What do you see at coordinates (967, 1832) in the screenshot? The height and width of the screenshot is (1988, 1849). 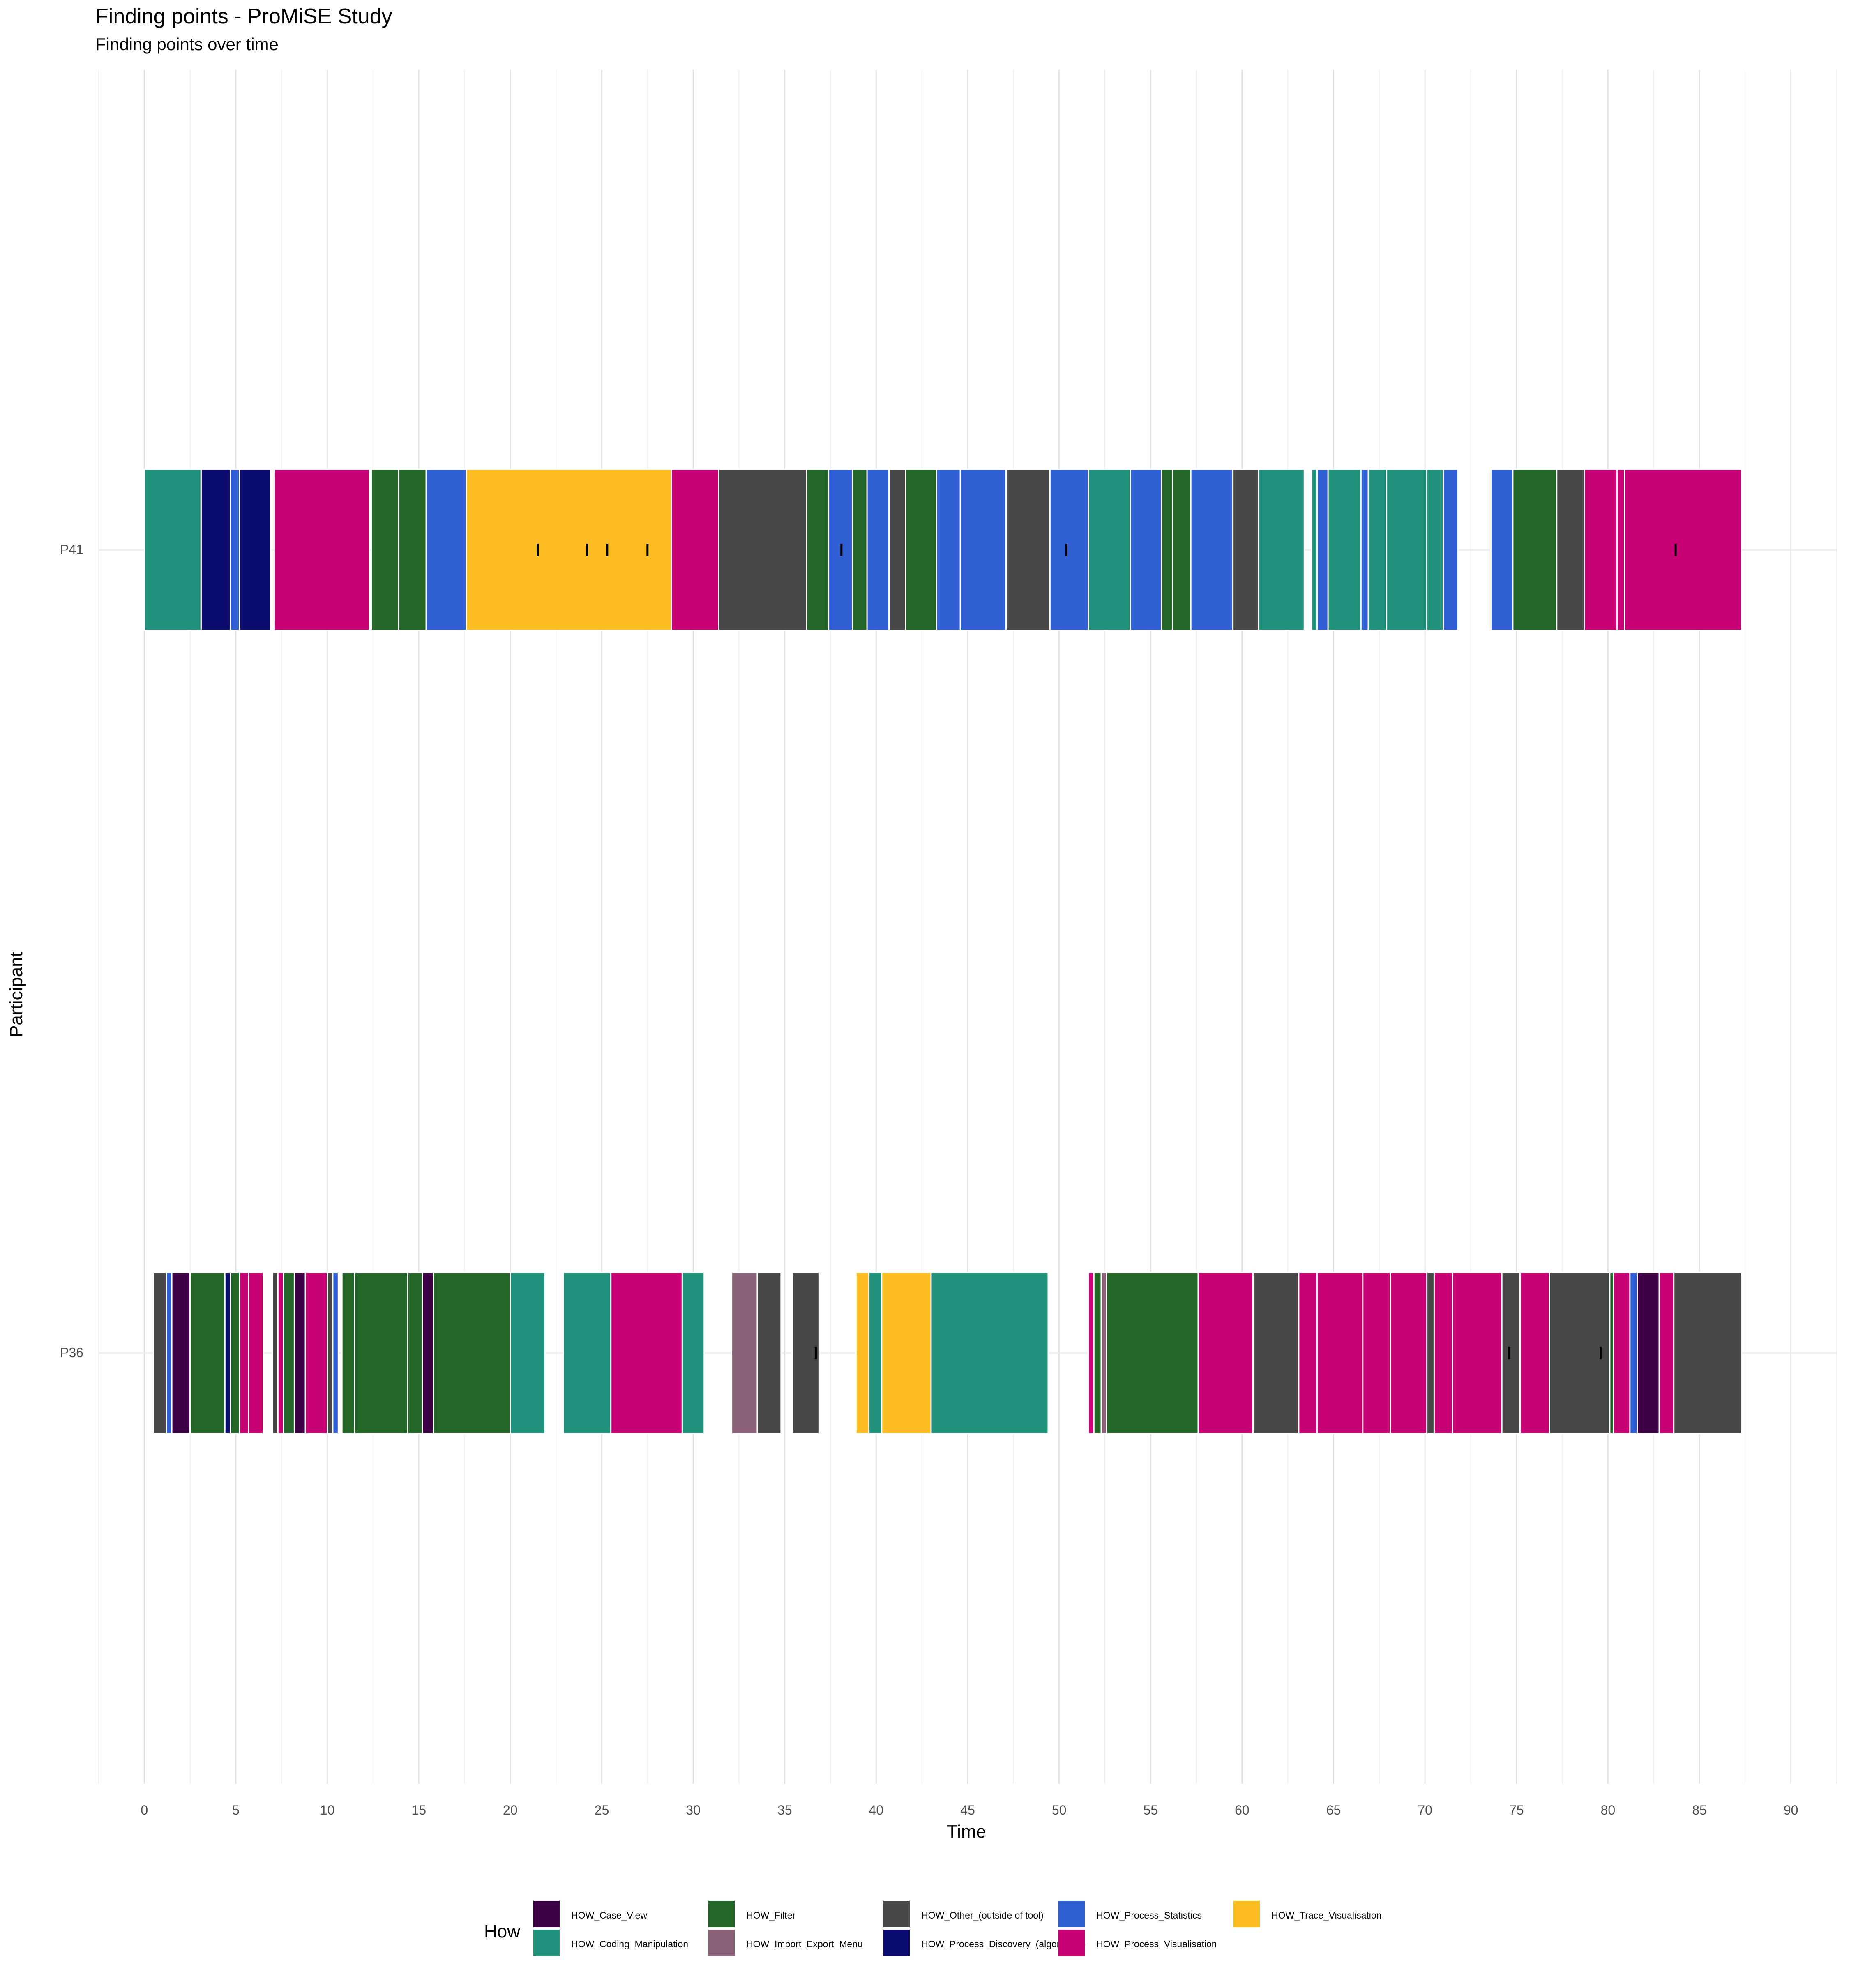 I see `x-axis-title: Time` at bounding box center [967, 1832].